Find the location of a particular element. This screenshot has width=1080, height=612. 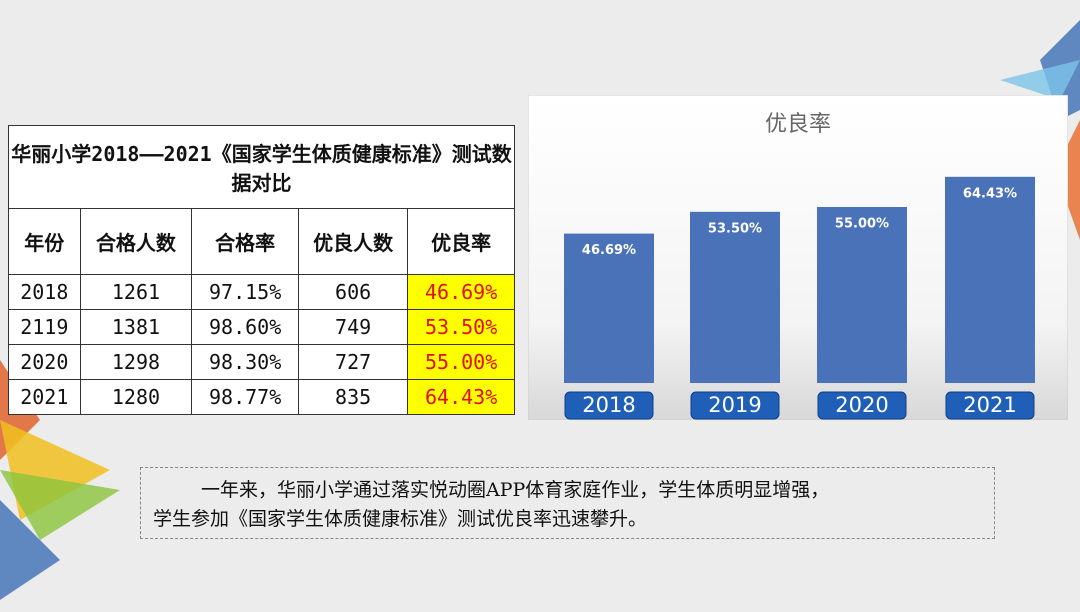

table-cell: 835 is located at coordinates (353, 397).